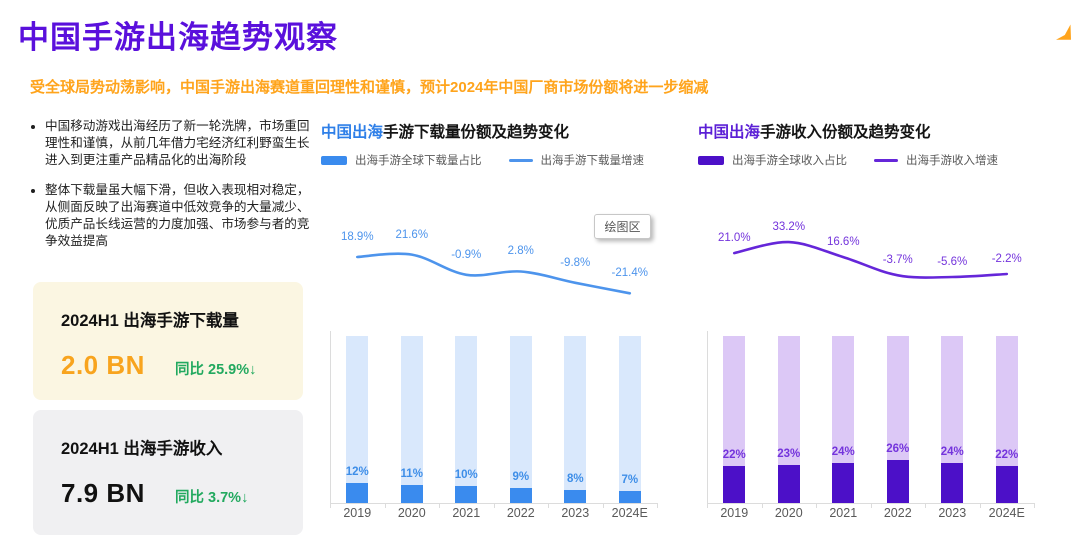 The image size is (1080, 556). I want to click on stat-card-title: 2024H1 出海手游收入, so click(142, 449).